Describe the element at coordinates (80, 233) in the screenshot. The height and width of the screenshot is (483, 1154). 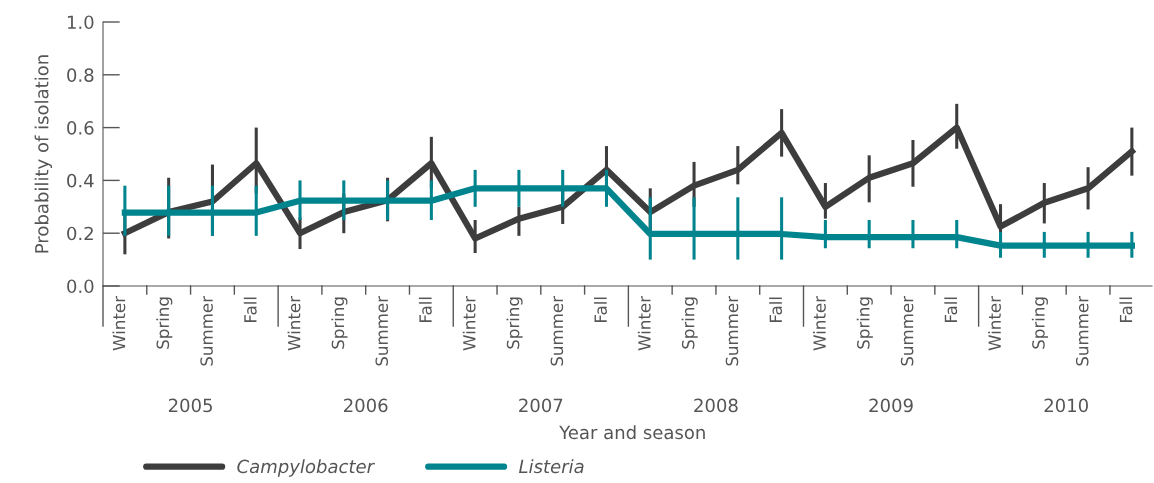
I see `y-tick-label: 0.2` at that location.